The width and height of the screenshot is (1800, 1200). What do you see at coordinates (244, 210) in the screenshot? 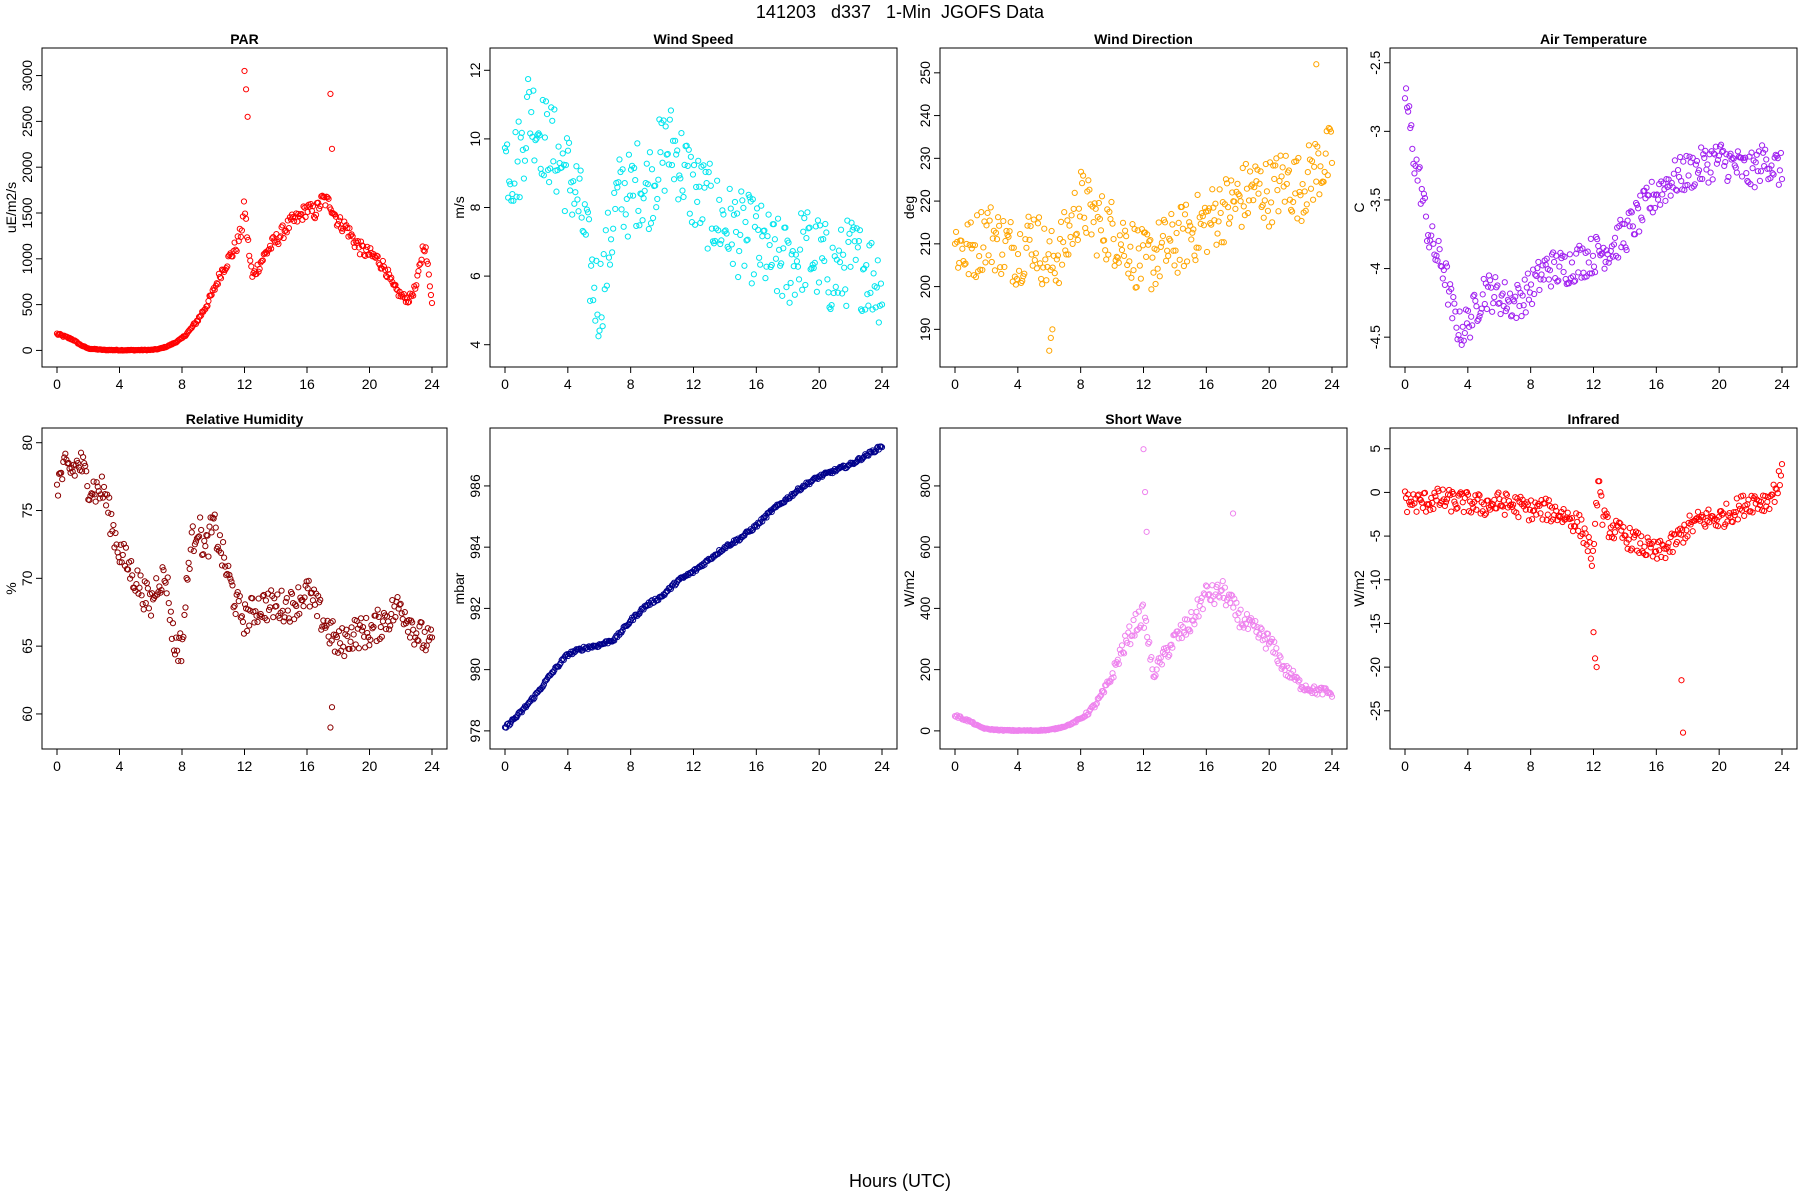
I see `data-points` at bounding box center [244, 210].